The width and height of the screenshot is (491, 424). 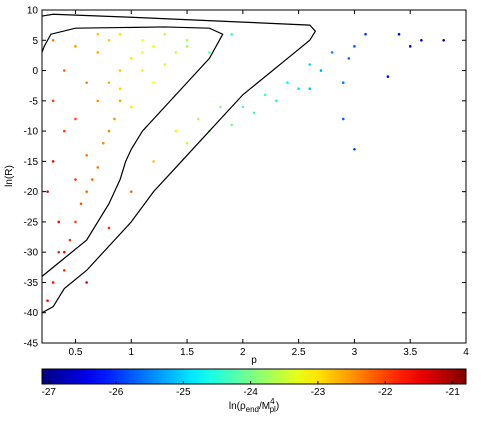 I want to click on colorbar-label-part: ), so click(x=277, y=406).